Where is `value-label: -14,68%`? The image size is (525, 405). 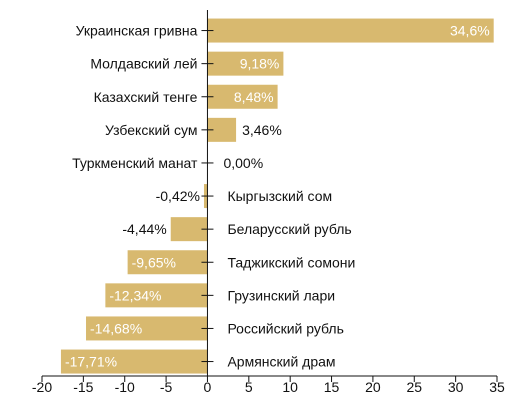
value-label: -14,68% is located at coordinates (116, 328).